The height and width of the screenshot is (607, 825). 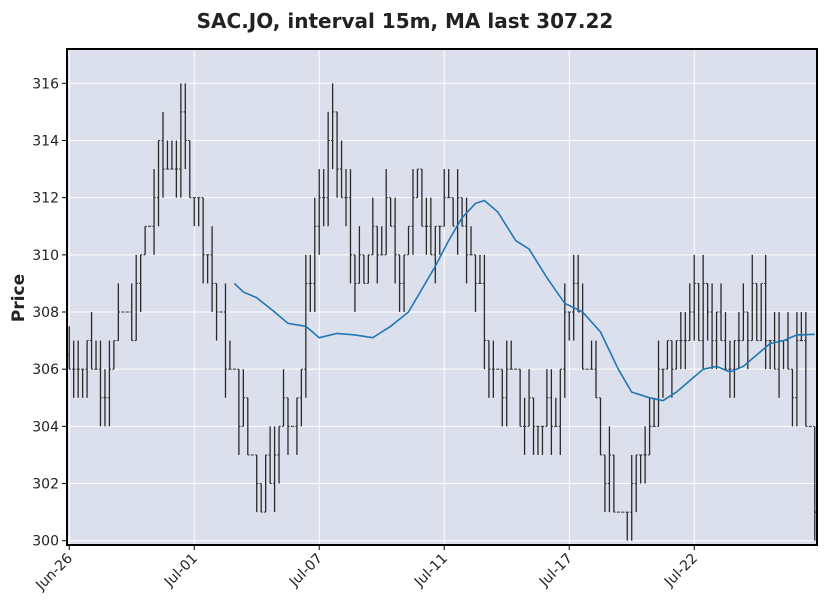 What do you see at coordinates (45, 542) in the screenshot?
I see `y-tick-label: 300` at bounding box center [45, 542].